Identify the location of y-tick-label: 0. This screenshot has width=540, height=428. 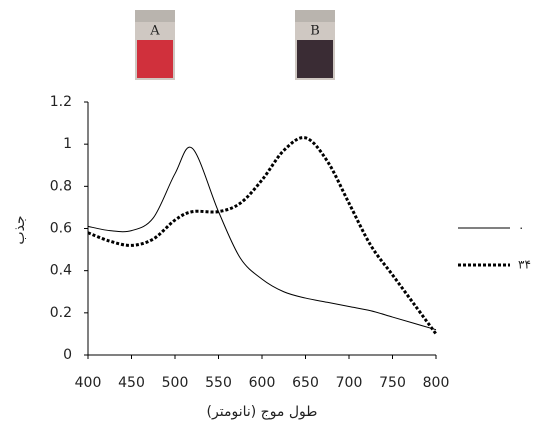
(67, 355).